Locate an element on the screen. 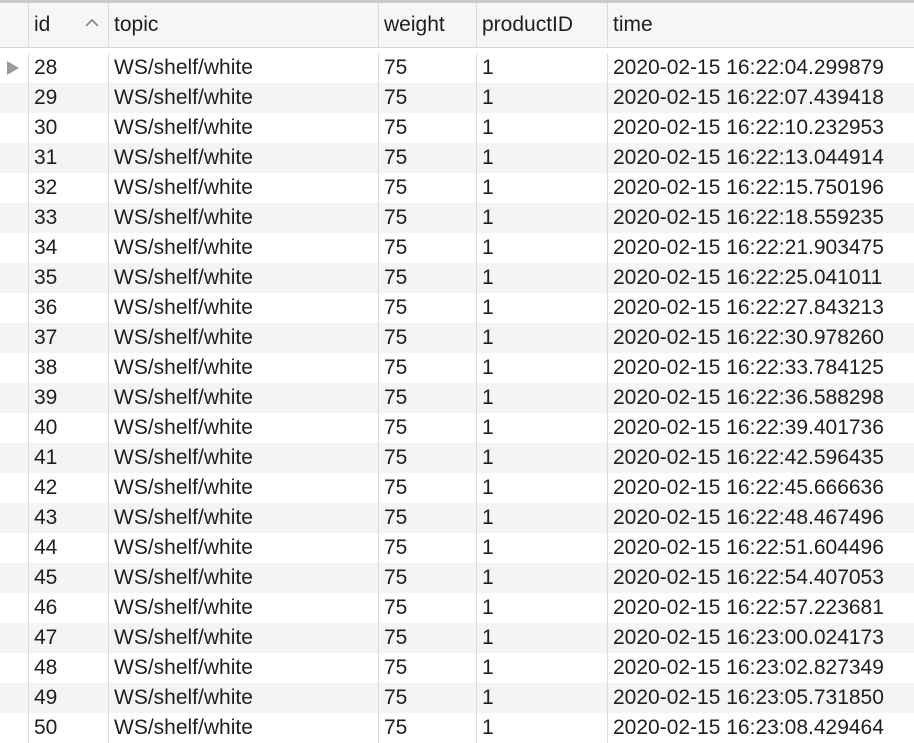 Image resolution: width=914 pixels, height=743 pixels. cell-time: 2020-02-15 16:22:57.223681 is located at coordinates (748, 607).